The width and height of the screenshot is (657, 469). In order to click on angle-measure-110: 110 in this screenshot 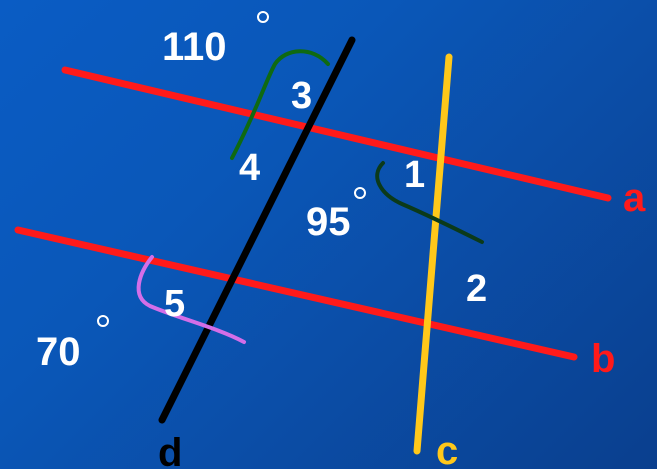, I will do `click(194, 47)`.